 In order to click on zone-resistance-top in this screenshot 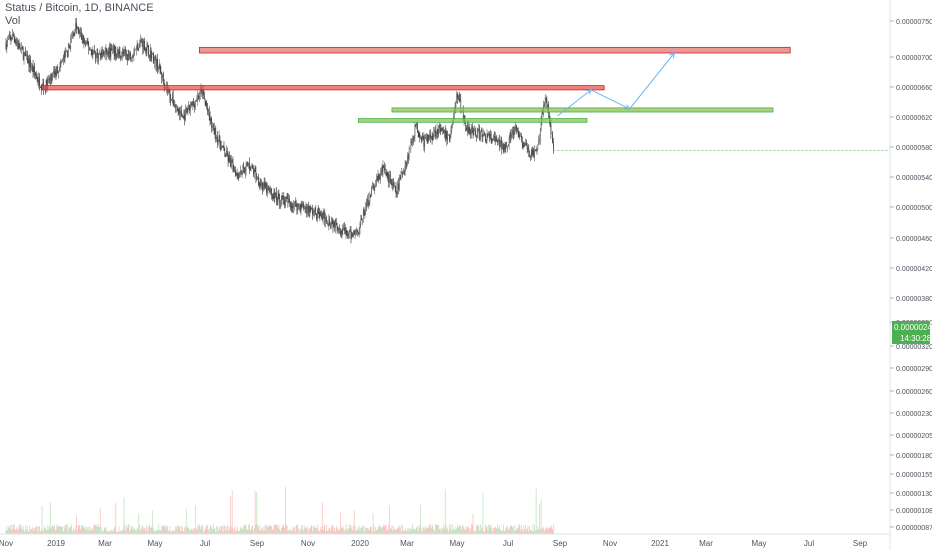, I will do `click(494, 50)`.